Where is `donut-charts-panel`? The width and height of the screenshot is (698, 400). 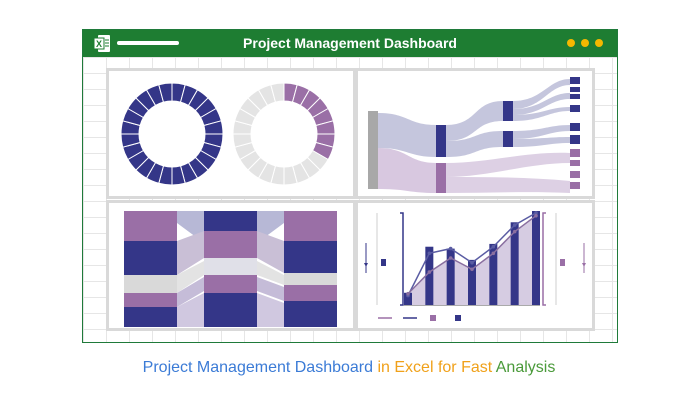
donut-charts-panel is located at coordinates (231, 133).